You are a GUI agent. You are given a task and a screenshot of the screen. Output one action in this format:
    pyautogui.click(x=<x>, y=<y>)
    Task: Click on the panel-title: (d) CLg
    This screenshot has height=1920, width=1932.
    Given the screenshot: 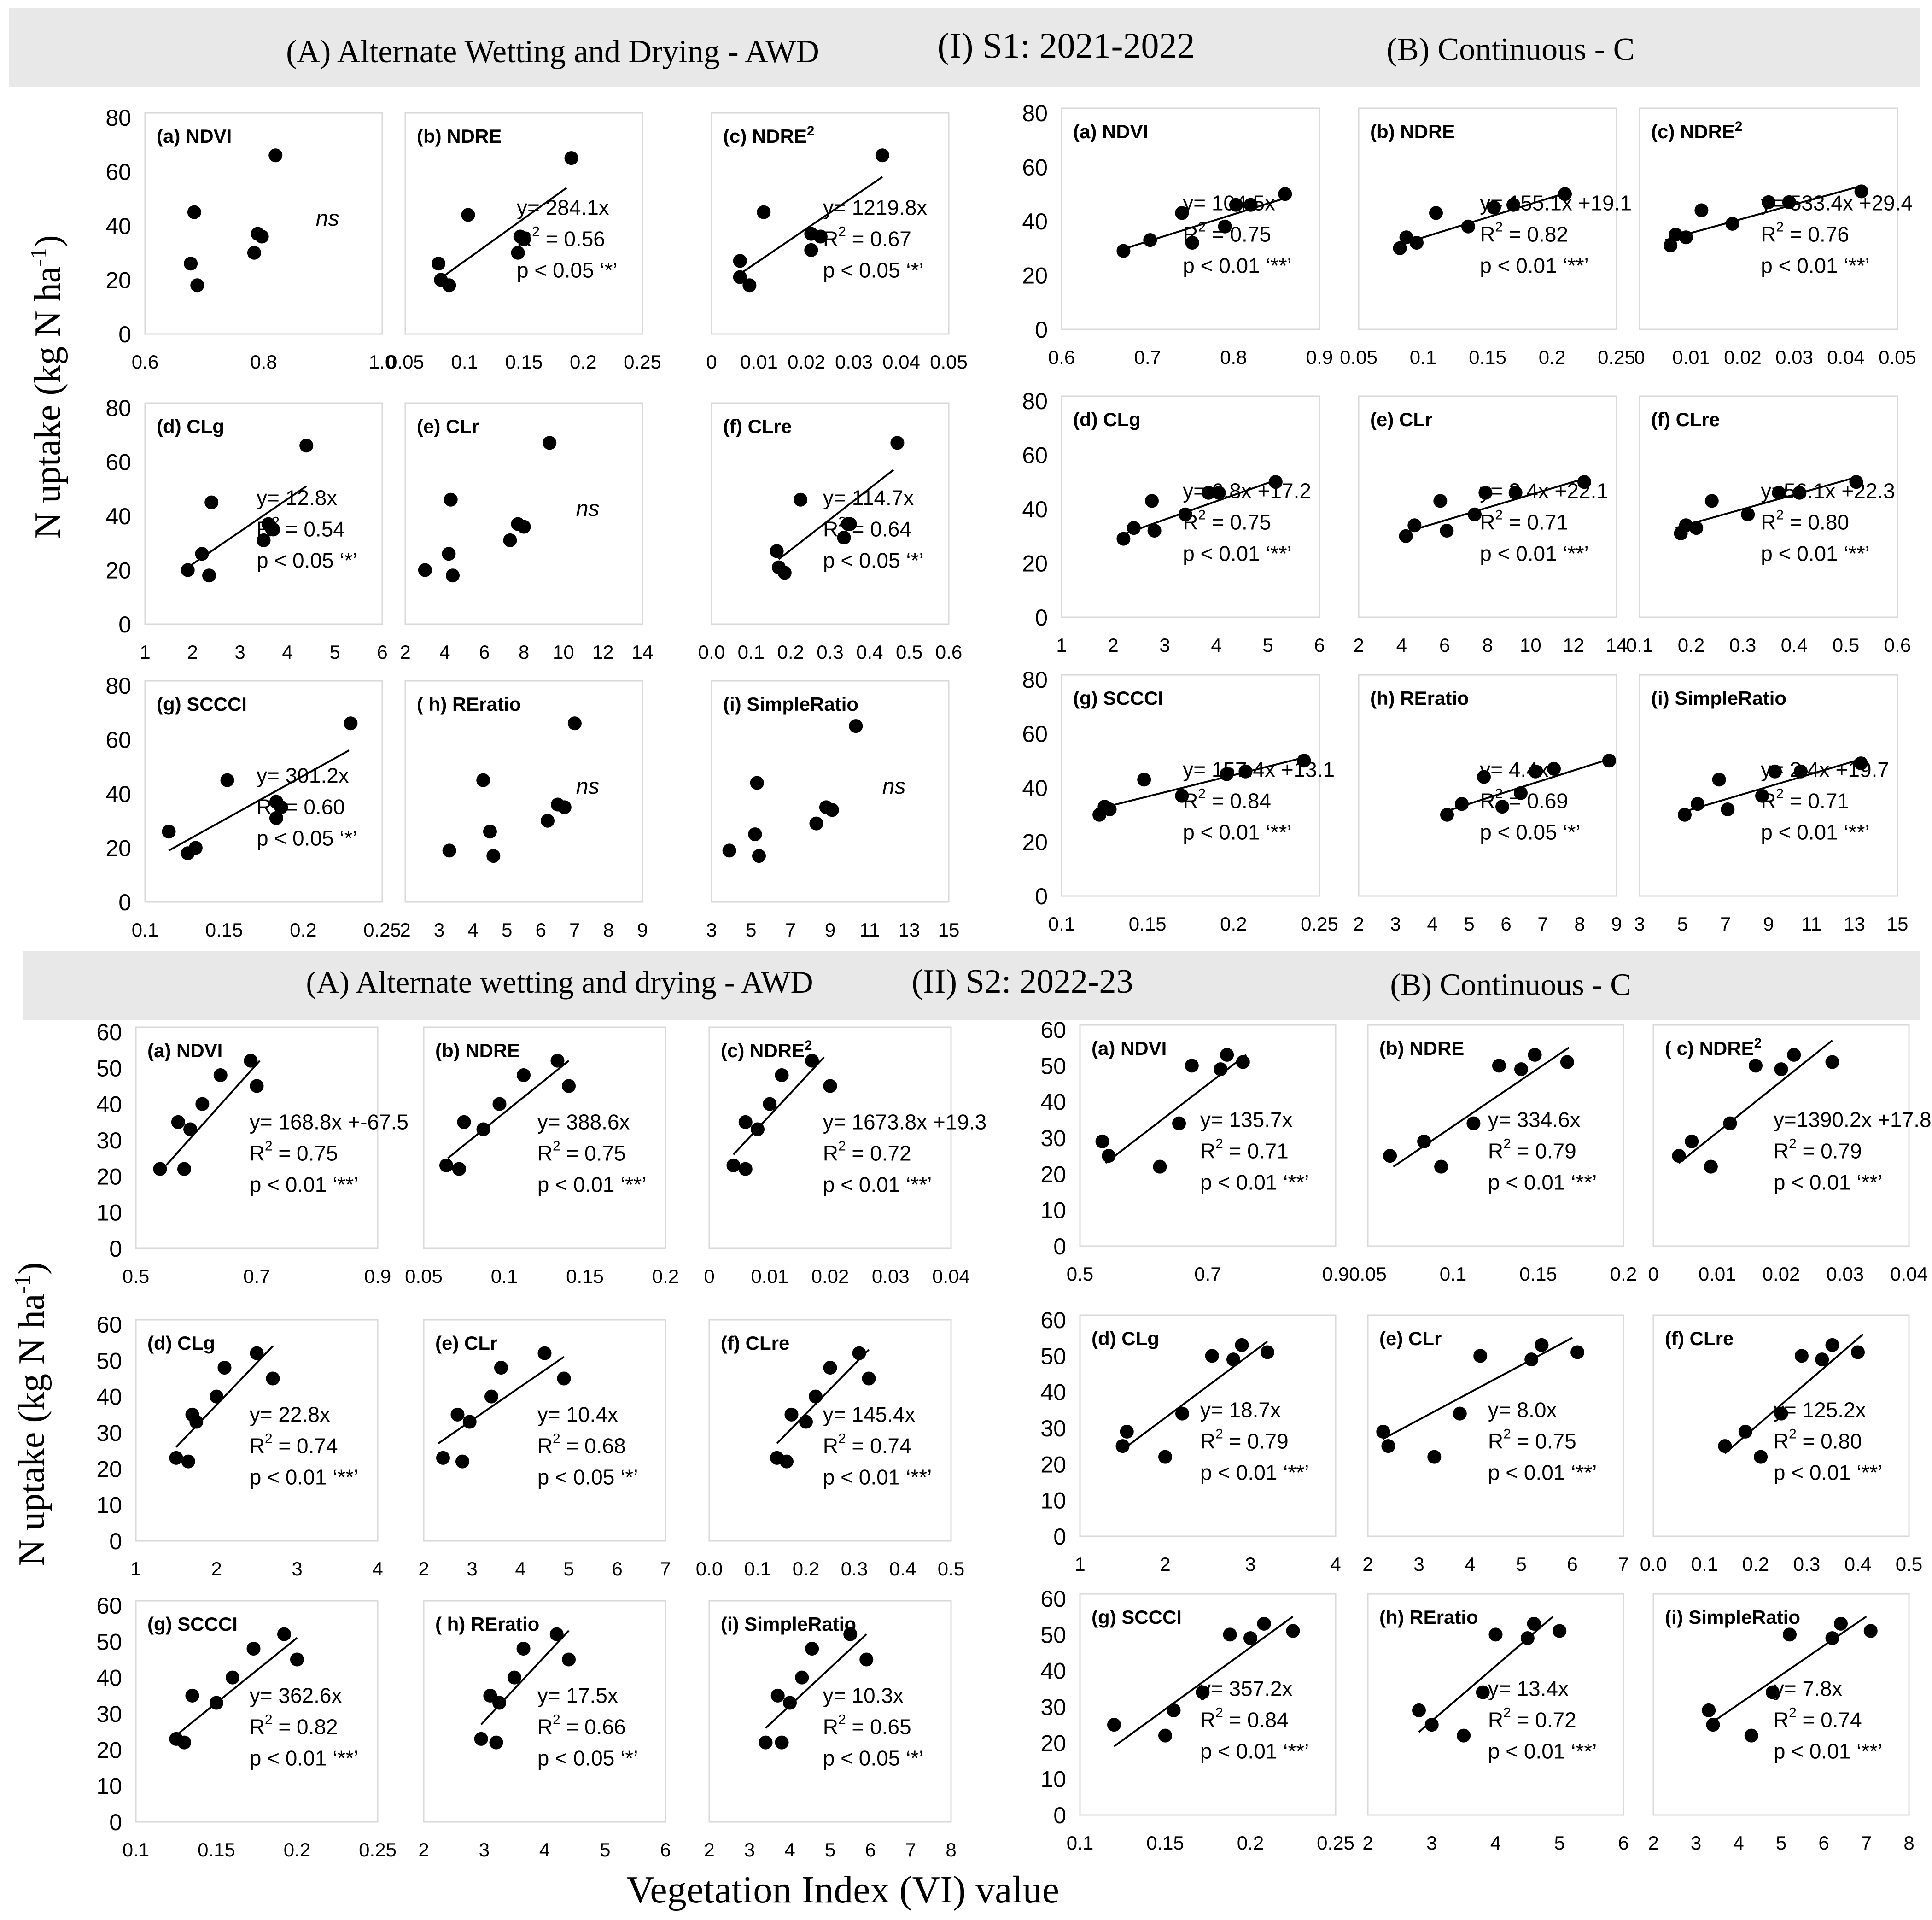 What is the action you would take?
    pyautogui.click(x=190, y=426)
    